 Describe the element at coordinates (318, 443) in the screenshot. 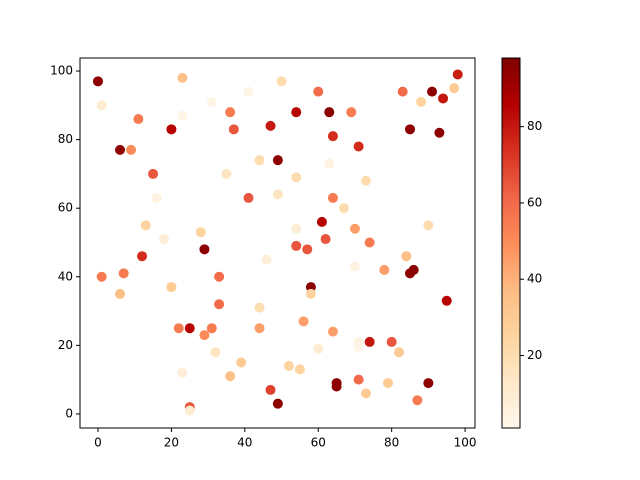

I see `x-tick-label: 60` at that location.